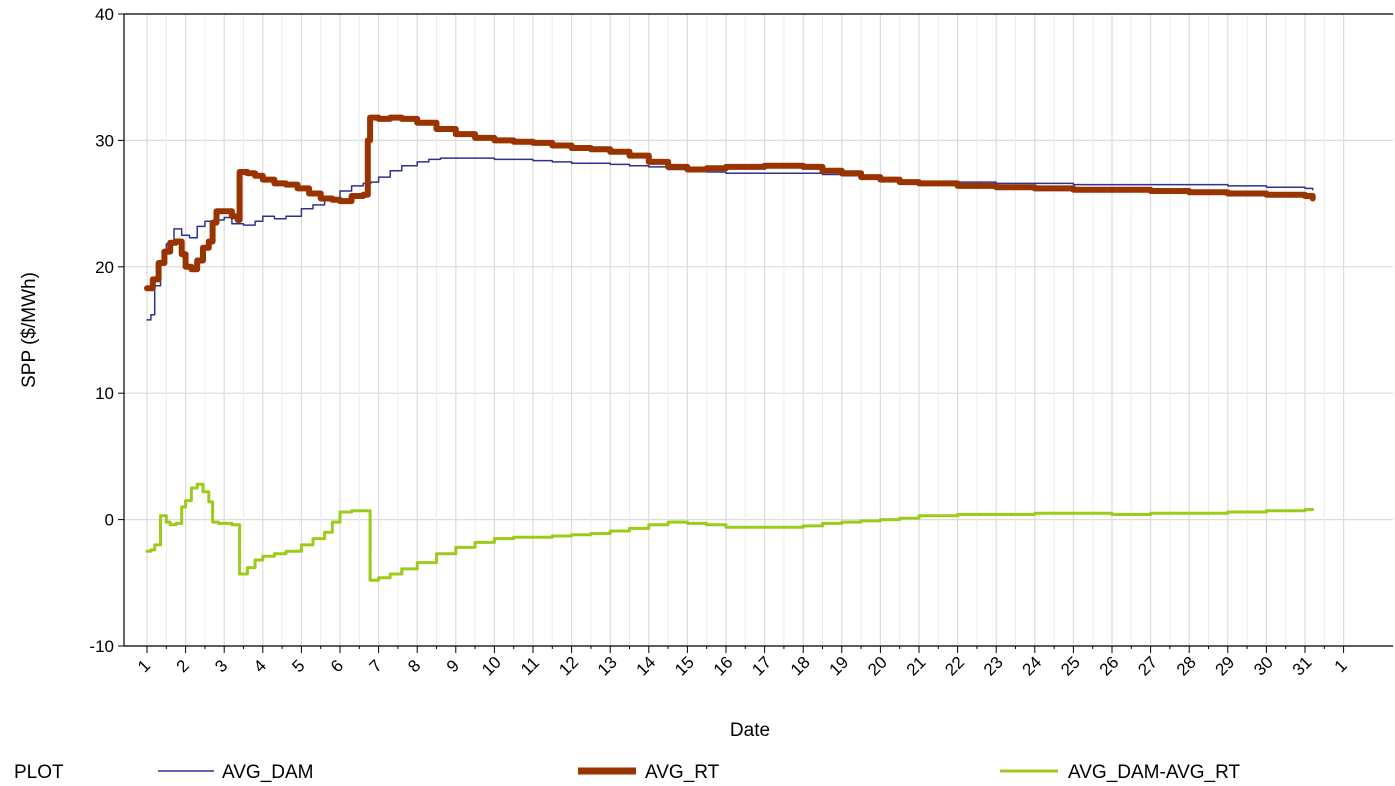 The height and width of the screenshot is (786, 1395). What do you see at coordinates (877, 666) in the screenshot?
I see `x-tick-label: 20` at bounding box center [877, 666].